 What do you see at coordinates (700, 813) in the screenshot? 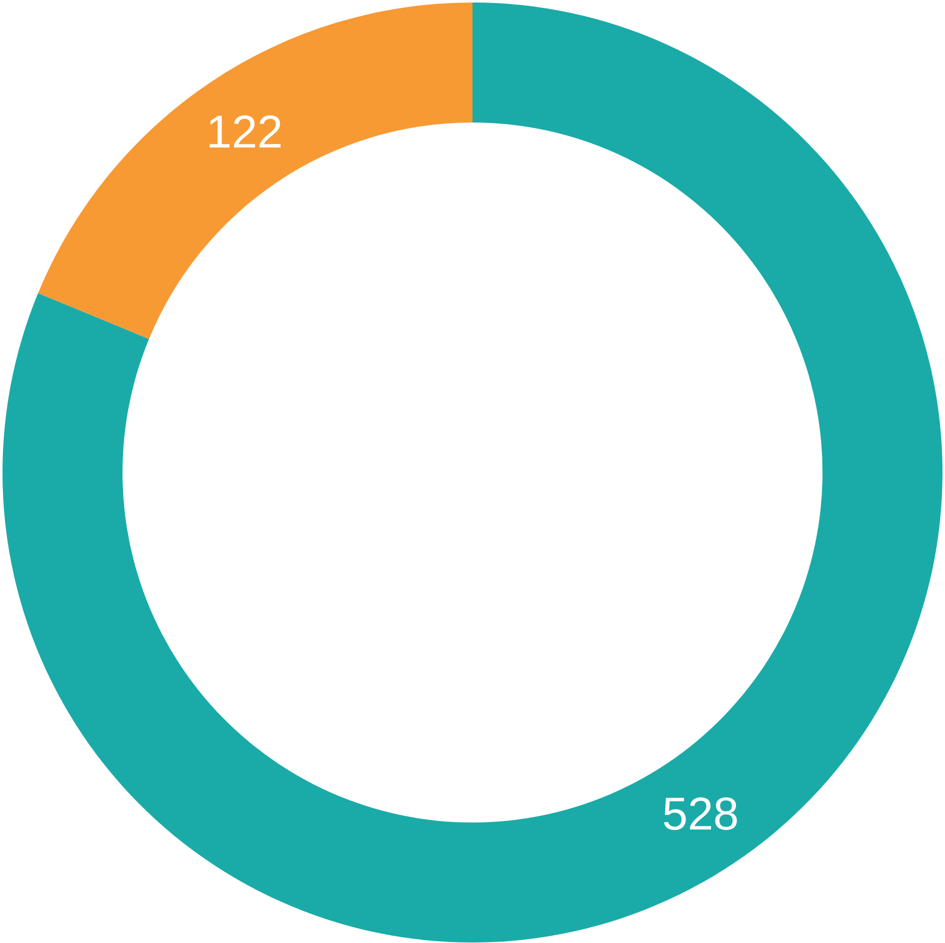
I see `data-label: 528` at bounding box center [700, 813].